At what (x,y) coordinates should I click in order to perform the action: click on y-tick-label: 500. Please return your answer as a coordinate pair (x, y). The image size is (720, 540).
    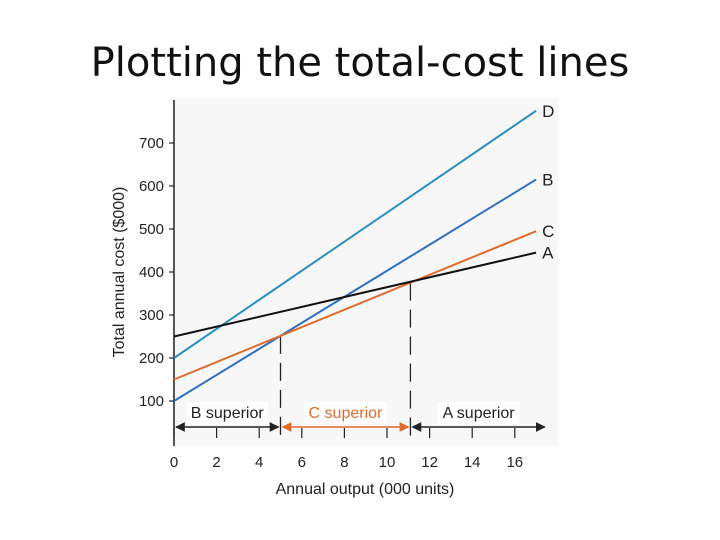
    Looking at the image, I should click on (151, 229).